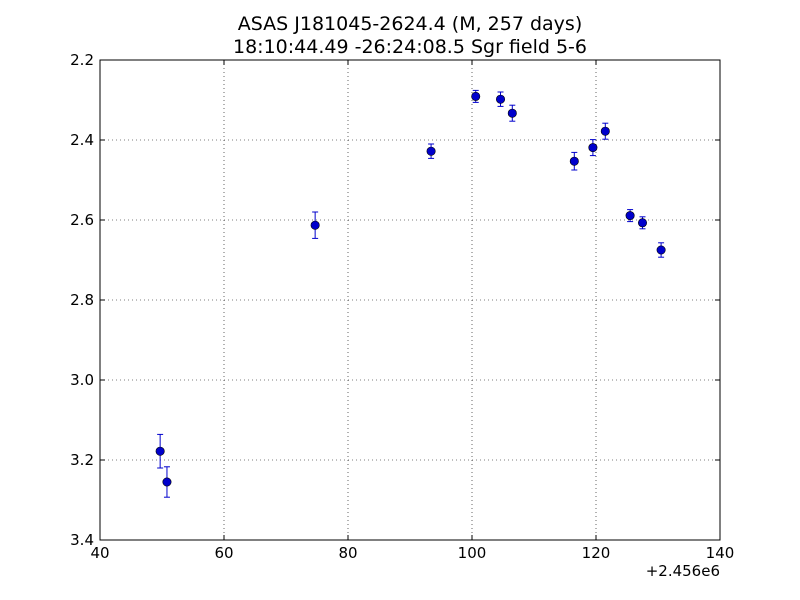  I want to click on y-tick-label: 2.2, so click(82, 60).